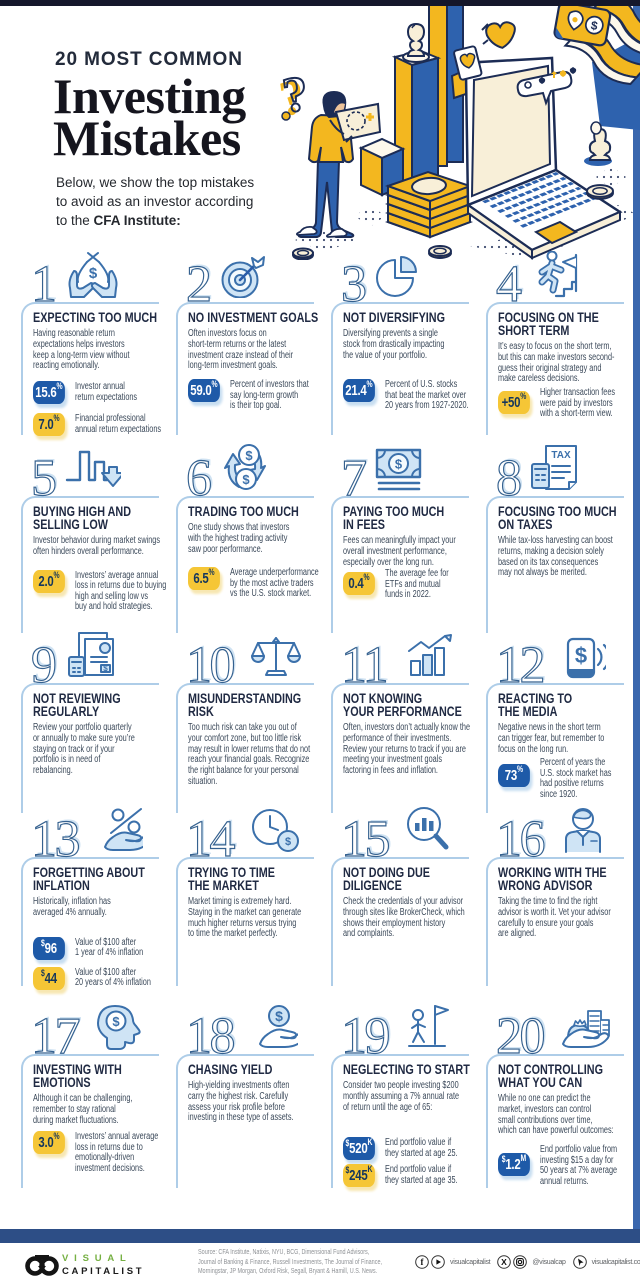 The image size is (640, 1285). What do you see at coordinates (423, 1262) in the screenshot?
I see `svg-text: f` at bounding box center [423, 1262].